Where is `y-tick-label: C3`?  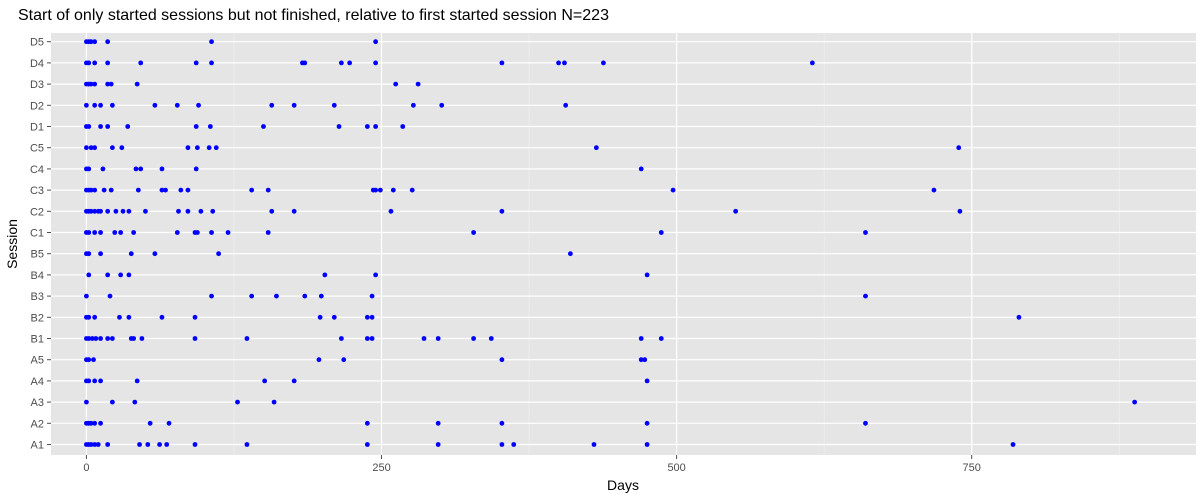
y-tick-label: C3 is located at coordinates (37, 191).